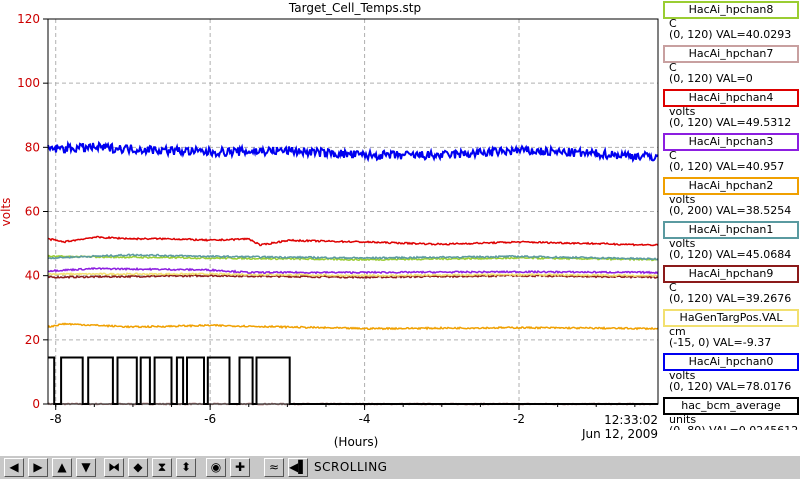 The width and height of the screenshot is (800, 479). Describe the element at coordinates (86, 467) in the screenshot. I see `scroll-down-icon: ▼` at that location.